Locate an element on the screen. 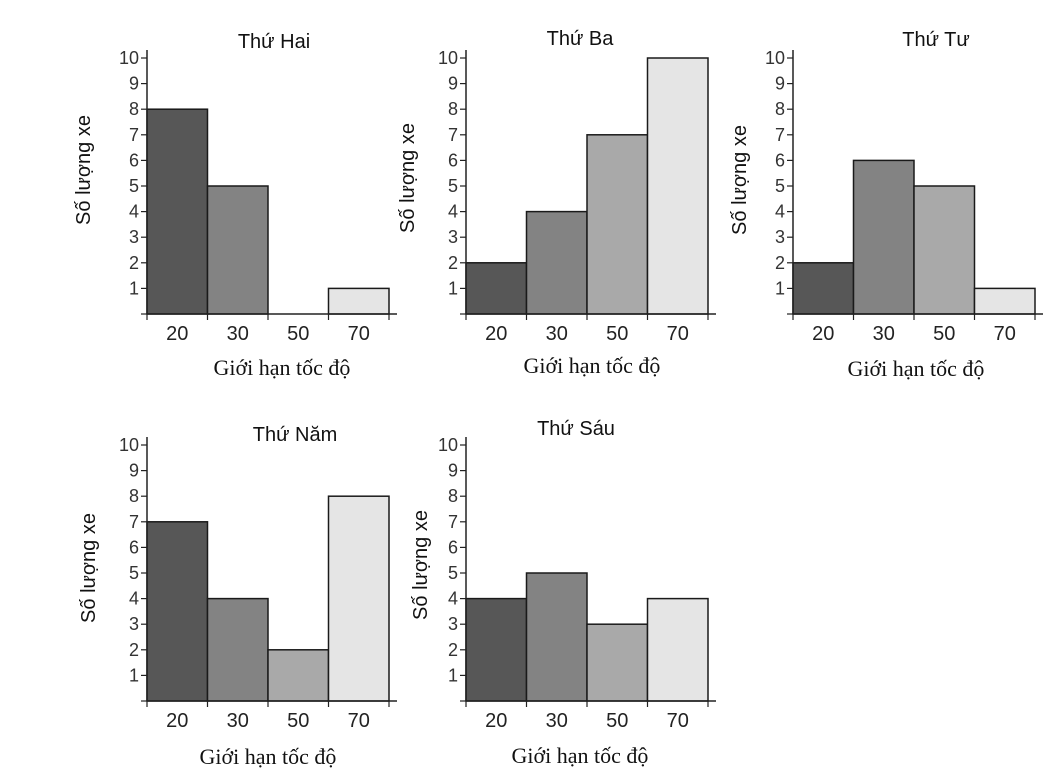 The image size is (1064, 780). chart-title: Thứ Hai is located at coordinates (274, 42).